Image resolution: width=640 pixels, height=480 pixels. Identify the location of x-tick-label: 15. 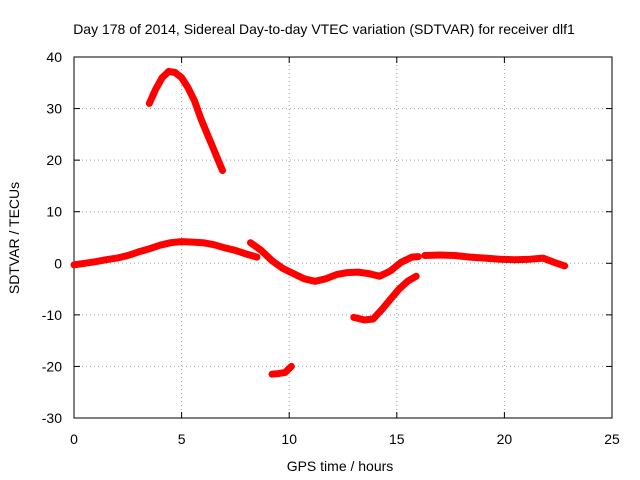
(397, 439).